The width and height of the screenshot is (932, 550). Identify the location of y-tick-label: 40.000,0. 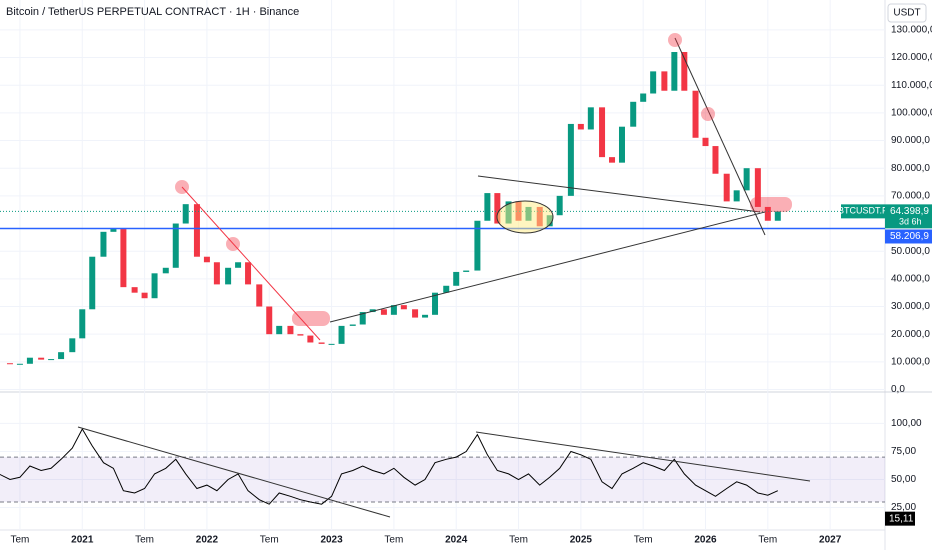
(910, 278).